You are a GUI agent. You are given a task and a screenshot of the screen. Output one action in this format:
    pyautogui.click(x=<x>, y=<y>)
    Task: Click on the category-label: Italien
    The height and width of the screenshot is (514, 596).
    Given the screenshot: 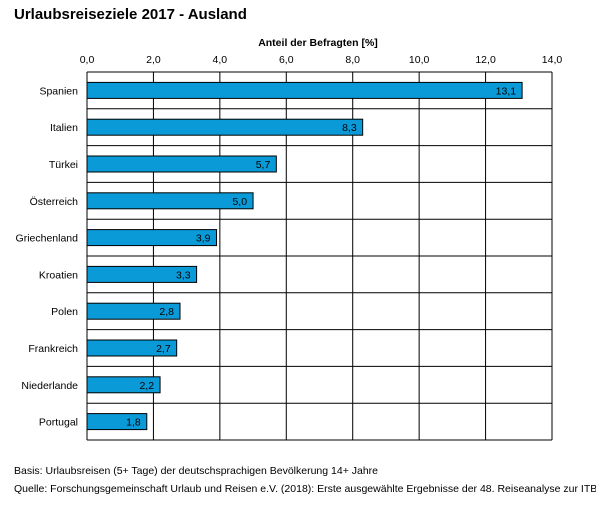 What is the action you would take?
    pyautogui.click(x=64, y=128)
    